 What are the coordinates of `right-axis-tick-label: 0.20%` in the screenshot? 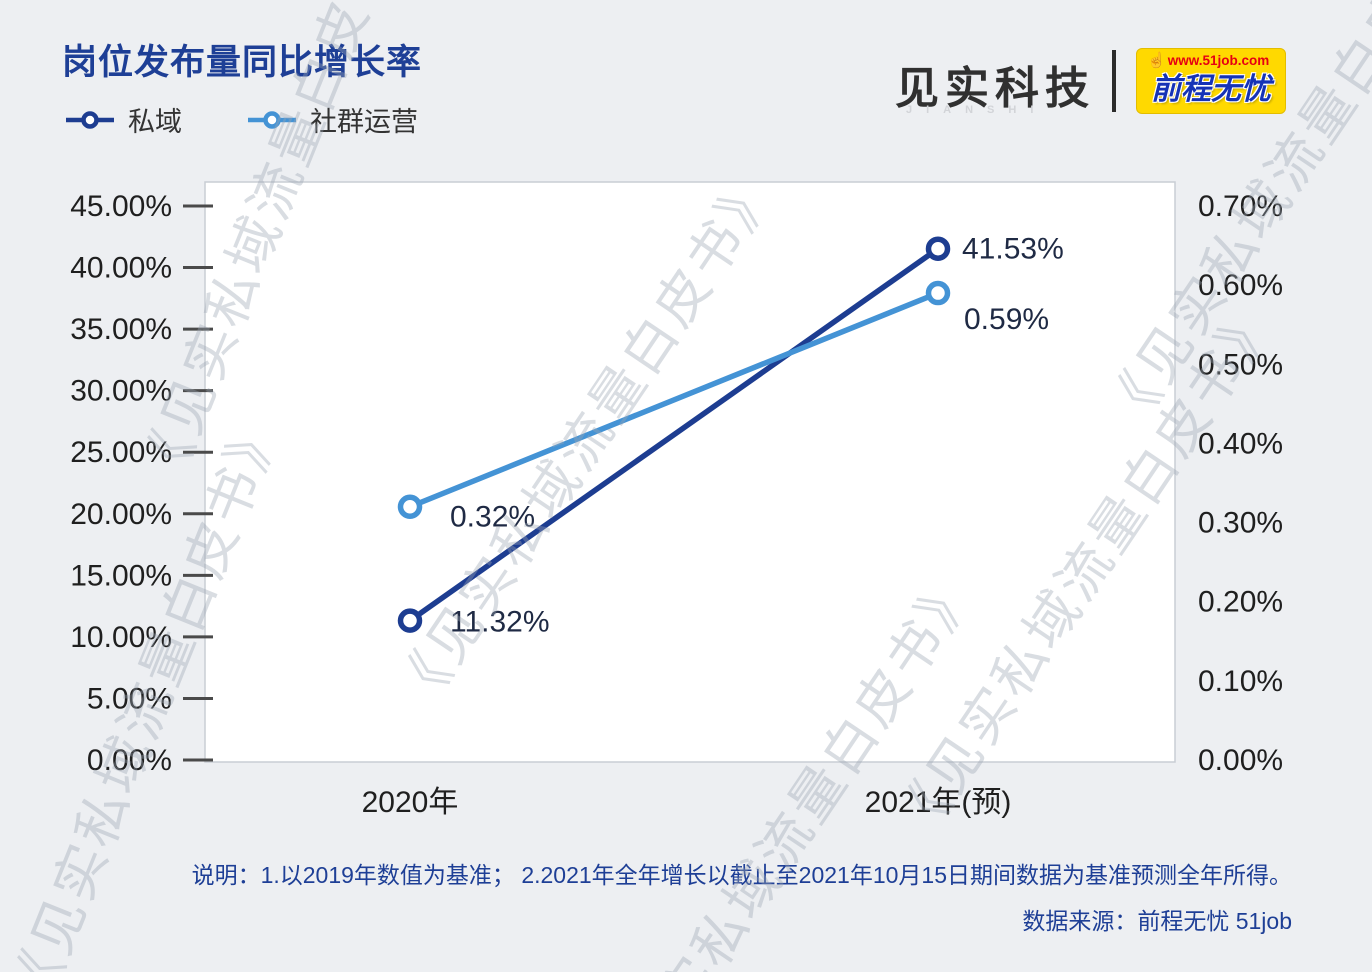 It's located at (1240, 602).